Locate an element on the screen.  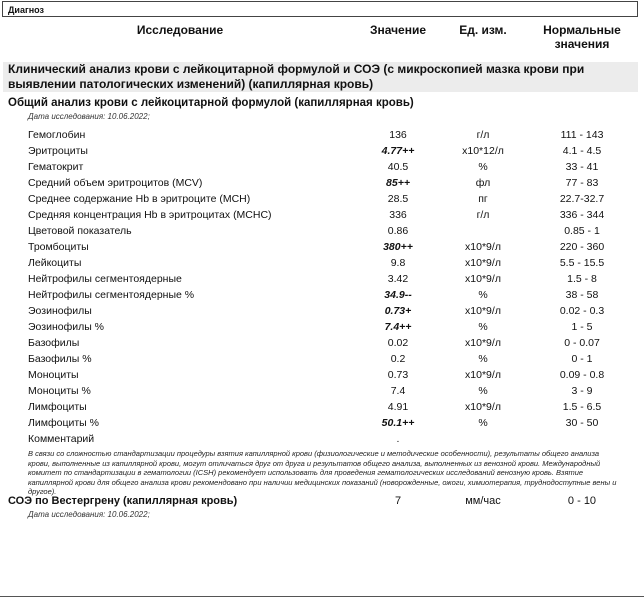
header-value: Значение is located at coordinates (398, 30).